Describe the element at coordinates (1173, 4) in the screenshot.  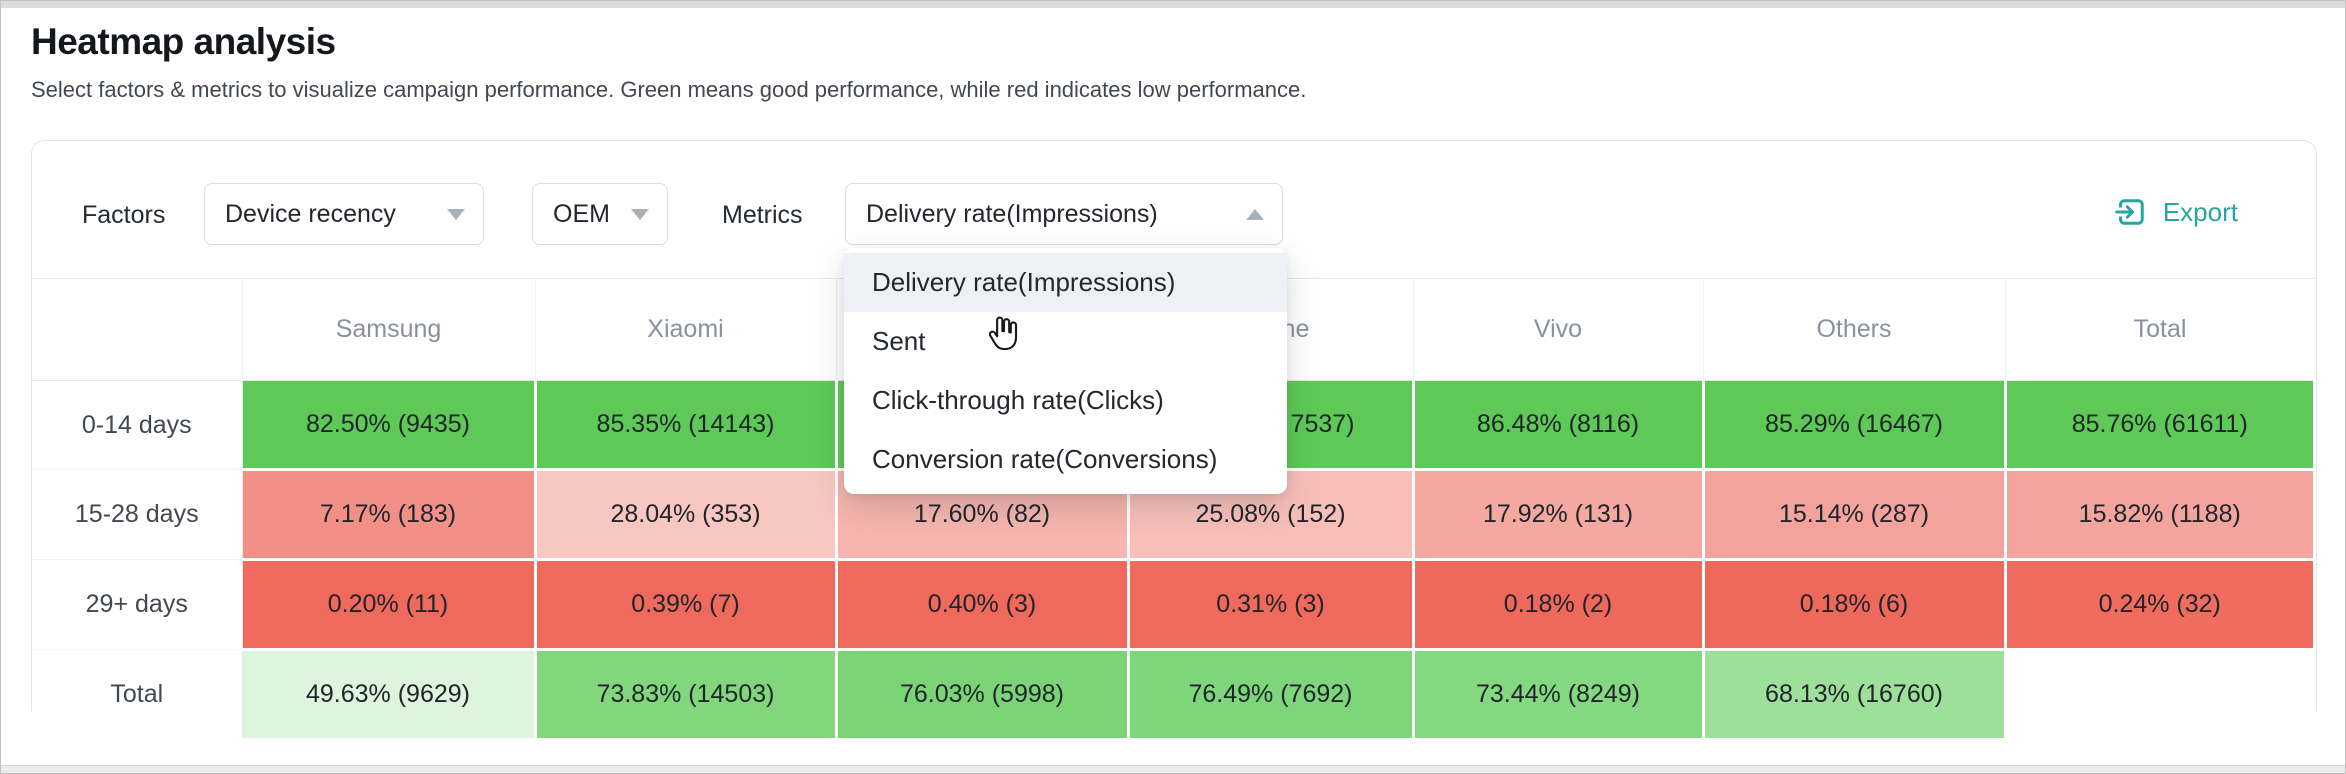
I see `window-top-edge` at that location.